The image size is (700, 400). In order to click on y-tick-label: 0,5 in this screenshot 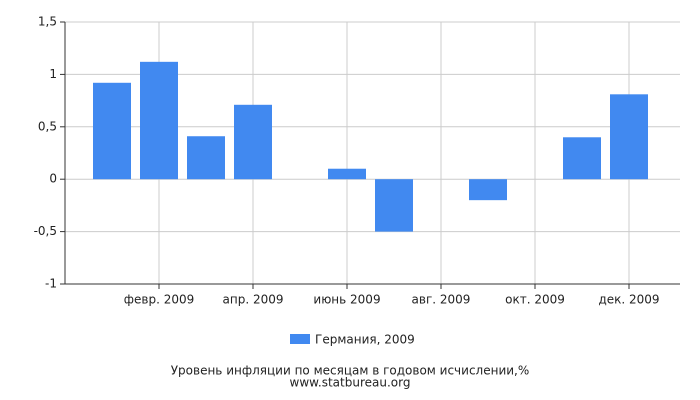, I will do `click(47, 126)`.